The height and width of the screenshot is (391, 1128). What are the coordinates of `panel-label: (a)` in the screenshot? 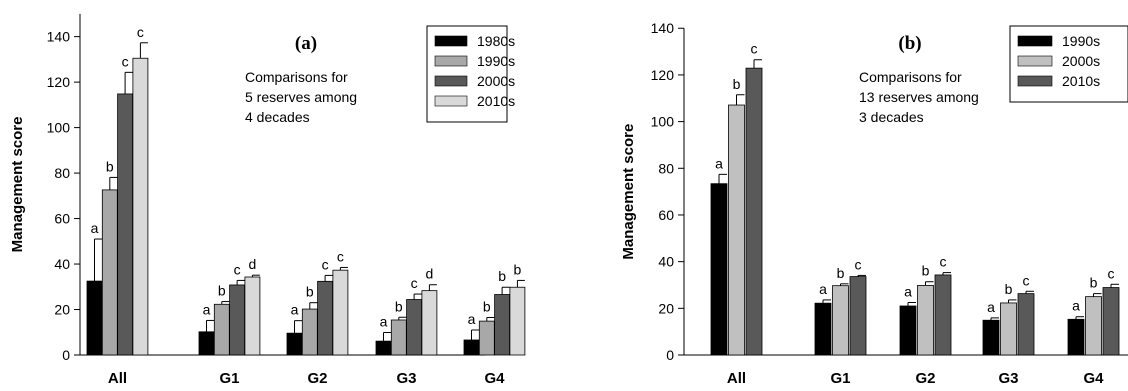 It's located at (306, 43).